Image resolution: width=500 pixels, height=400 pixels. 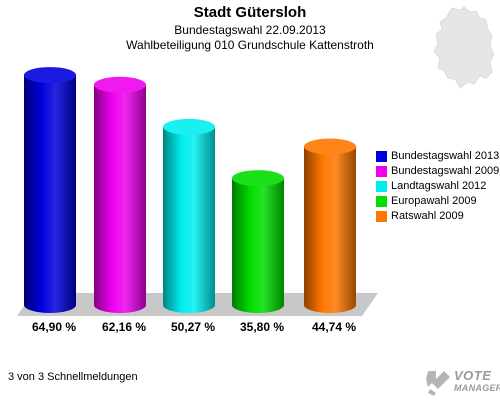 What do you see at coordinates (250, 30) in the screenshot?
I see `chart-subtitle-election: Bundestagswahl 22.09.2013` at bounding box center [250, 30].